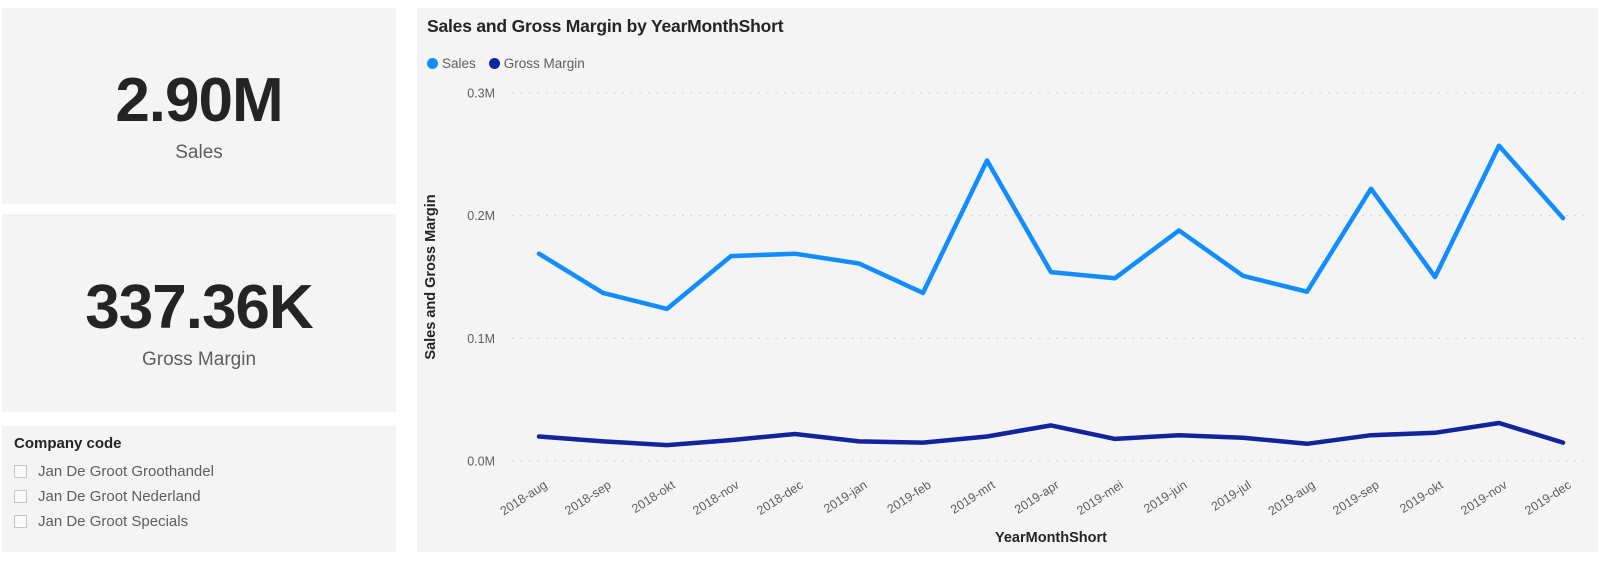 The height and width of the screenshot is (576, 1600). I want to click on x-tick-label: 2019-mrt, so click(973, 496).